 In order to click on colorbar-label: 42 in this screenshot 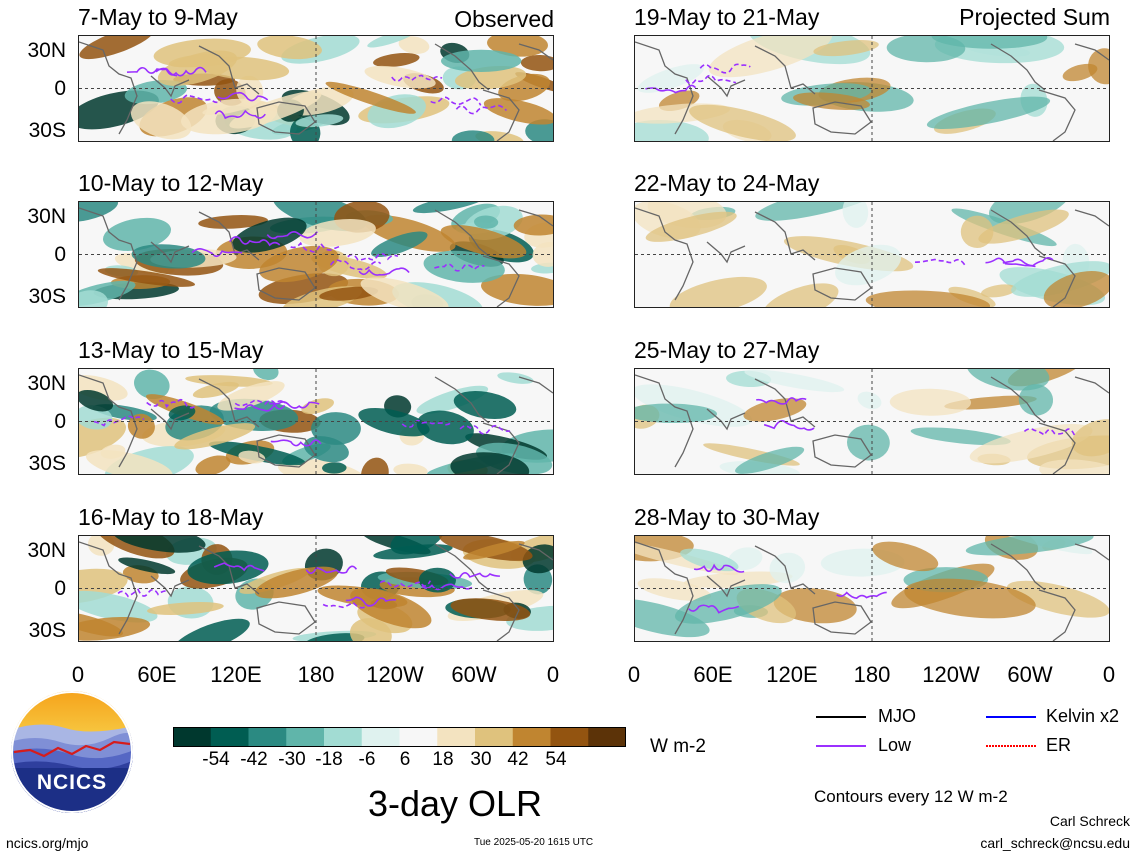, I will do `click(518, 759)`.